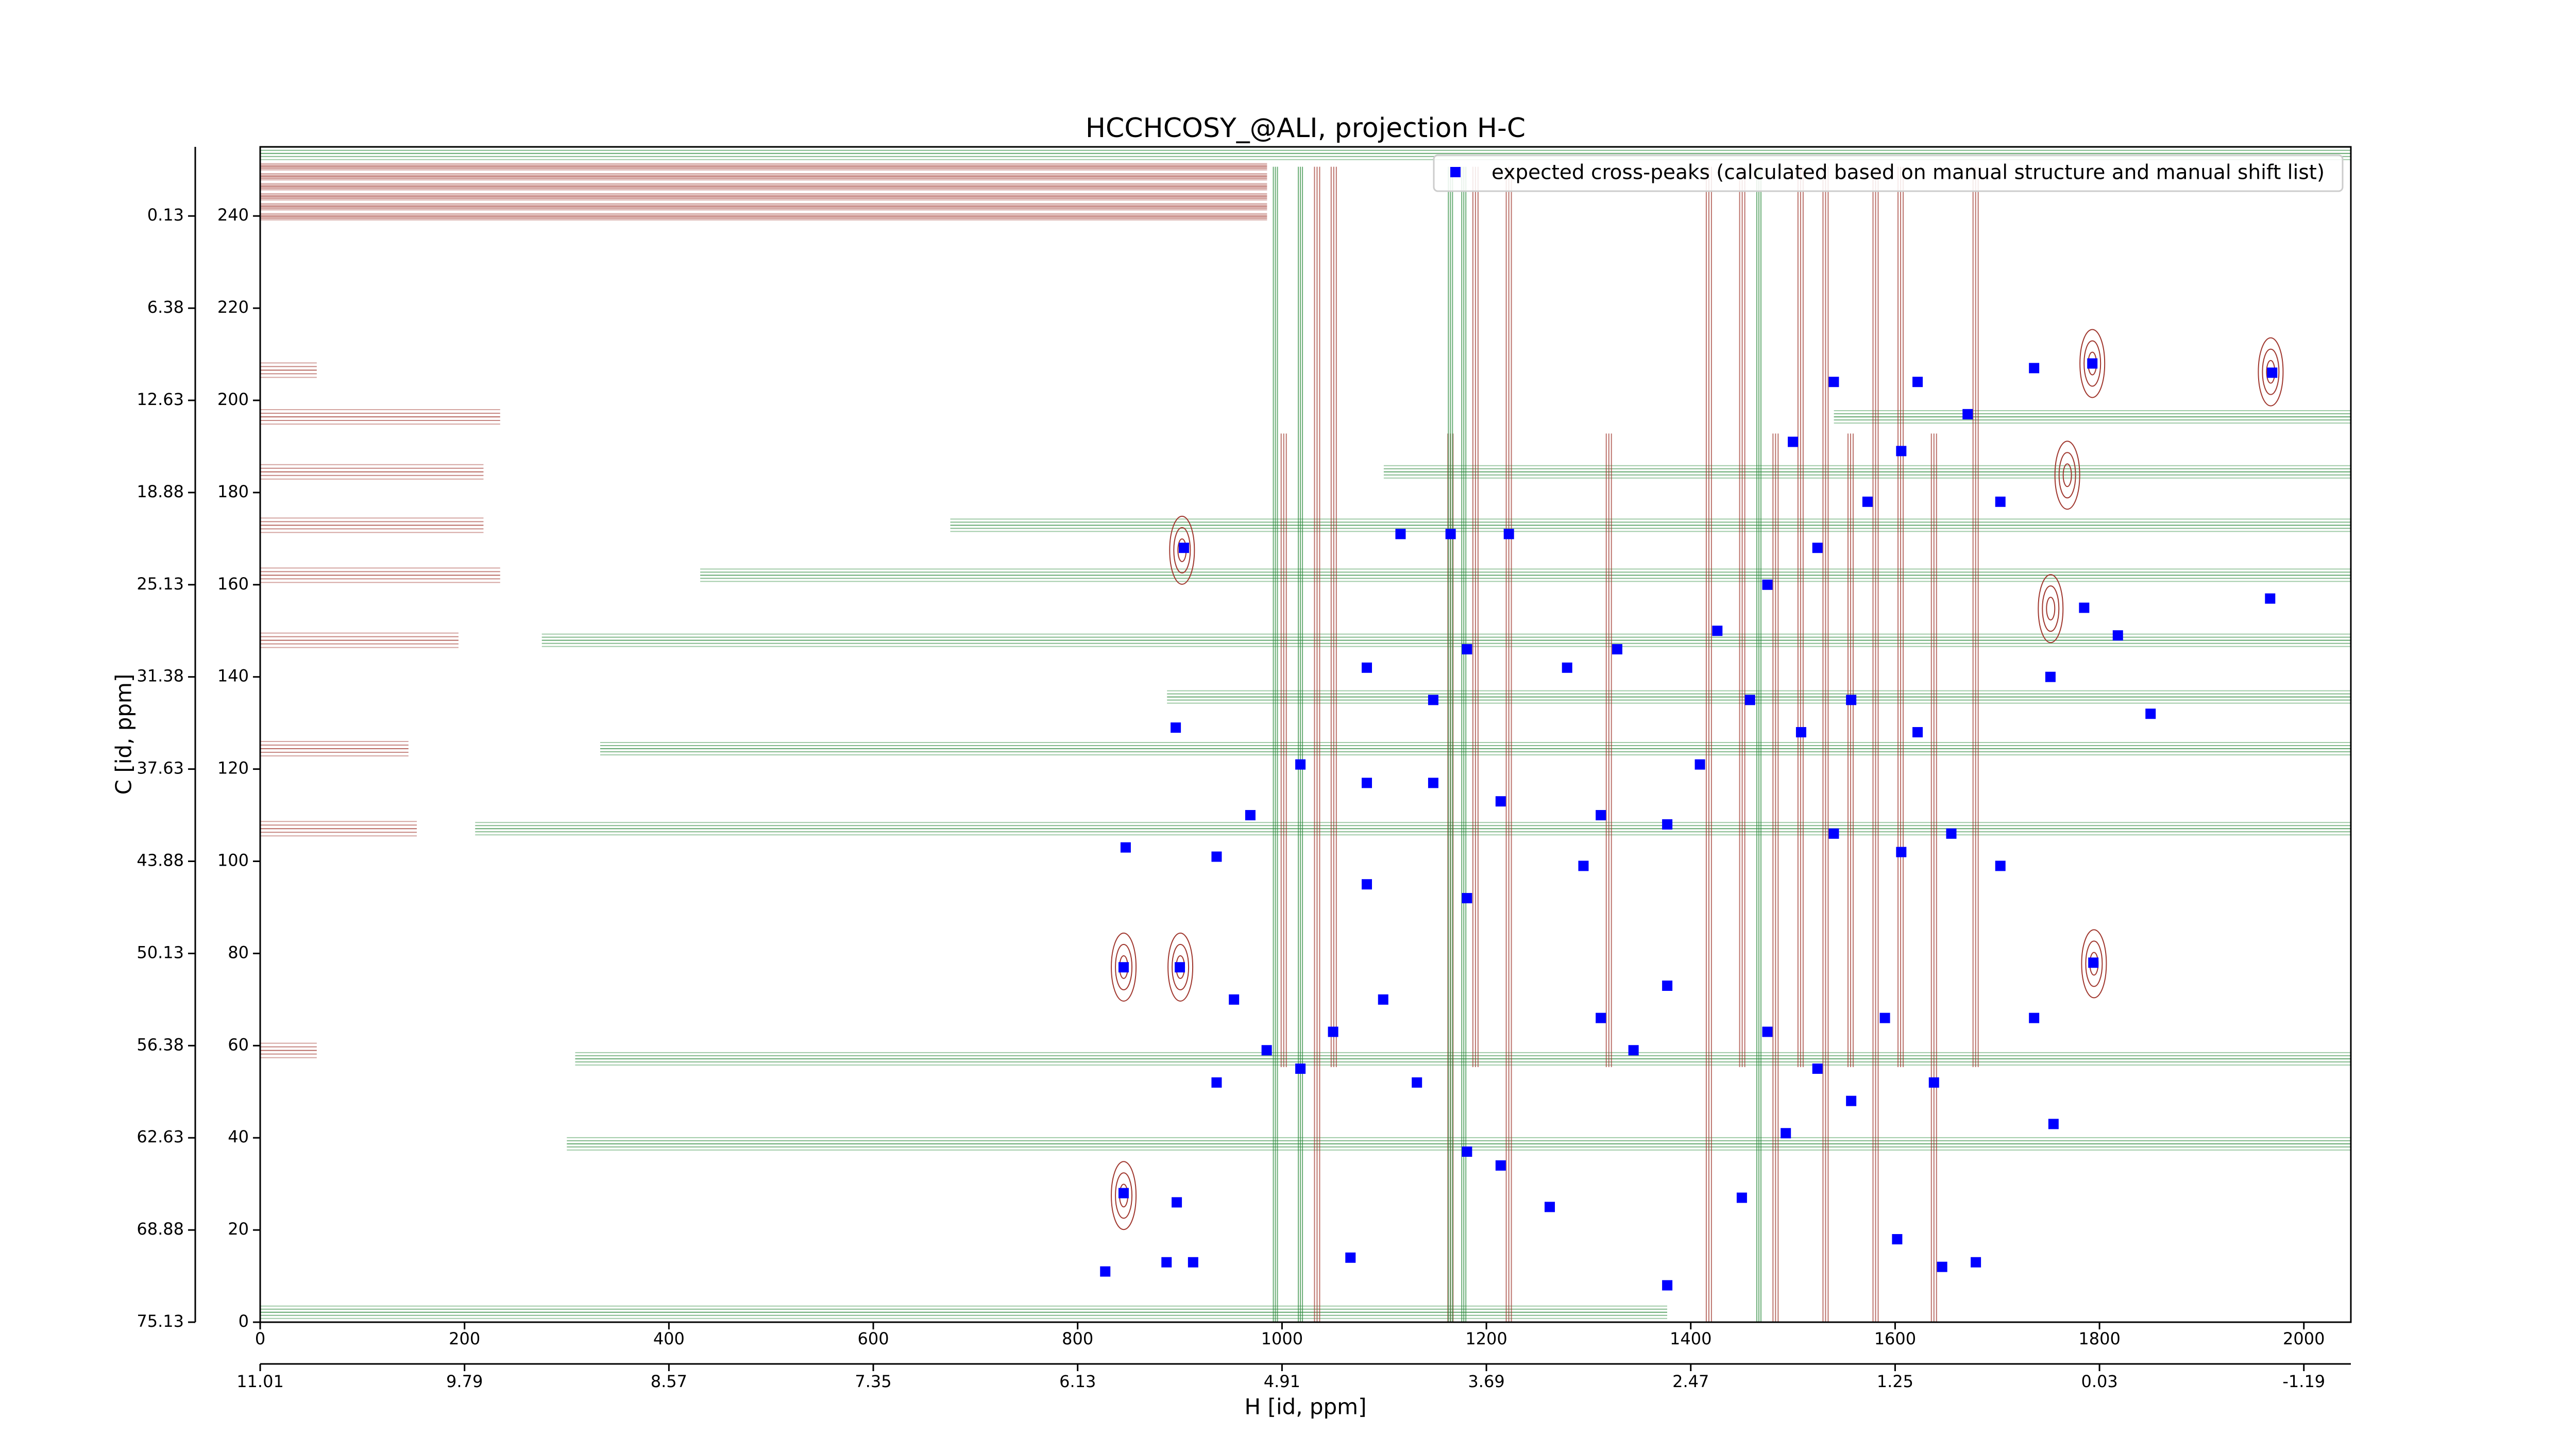 The image size is (2576, 1451). What do you see at coordinates (233, 399) in the screenshot?
I see `y-tick-label: 200` at bounding box center [233, 399].